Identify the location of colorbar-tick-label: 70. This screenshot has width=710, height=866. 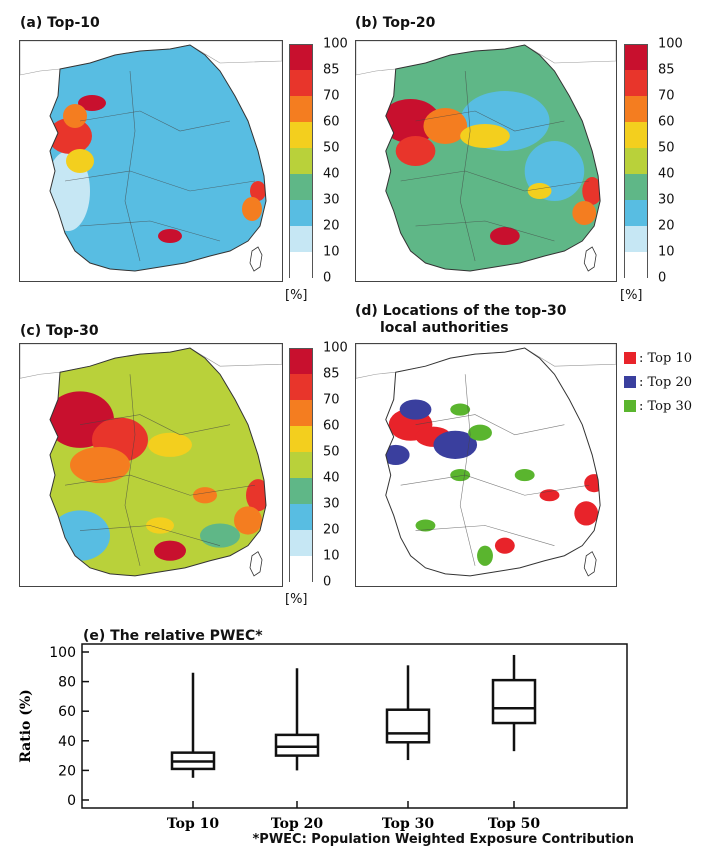
(331, 96).